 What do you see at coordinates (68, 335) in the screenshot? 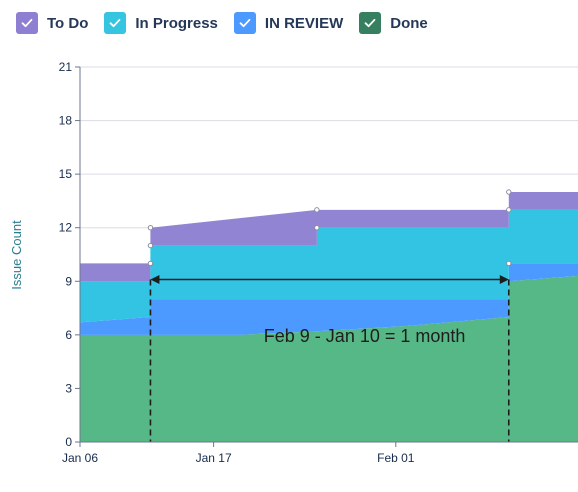
I see `y-tick-label: 6` at bounding box center [68, 335].